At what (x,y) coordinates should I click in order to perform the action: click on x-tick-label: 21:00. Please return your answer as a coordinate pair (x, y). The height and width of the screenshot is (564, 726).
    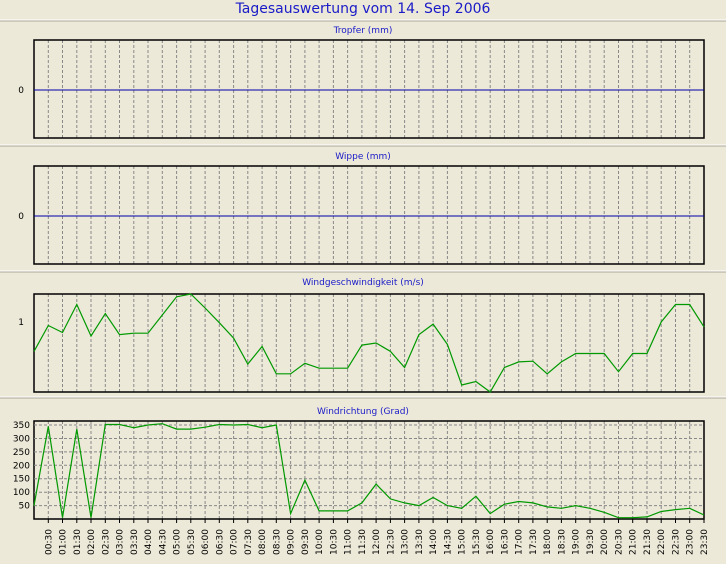
    Looking at the image, I should click on (634, 542).